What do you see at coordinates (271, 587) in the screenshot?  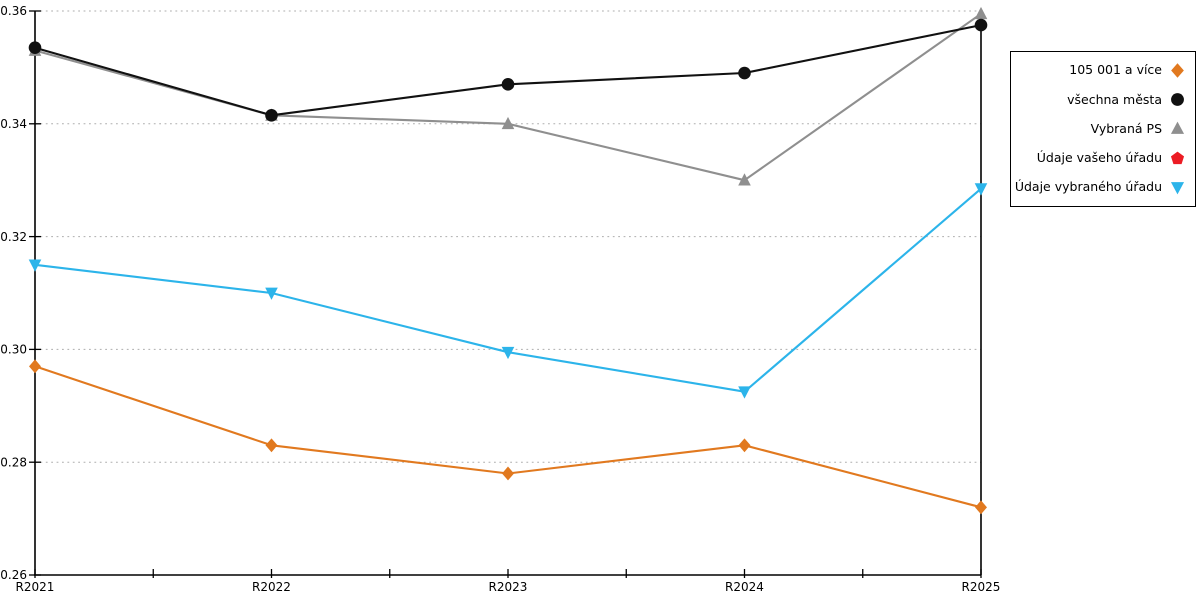 I see `x-tick-label: R2022` at bounding box center [271, 587].